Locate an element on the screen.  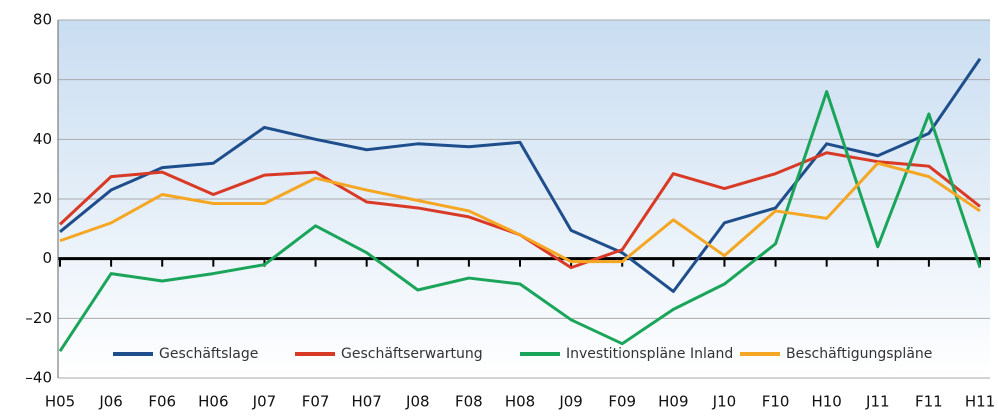
x-tick-label: J06 is located at coordinates (110, 402).